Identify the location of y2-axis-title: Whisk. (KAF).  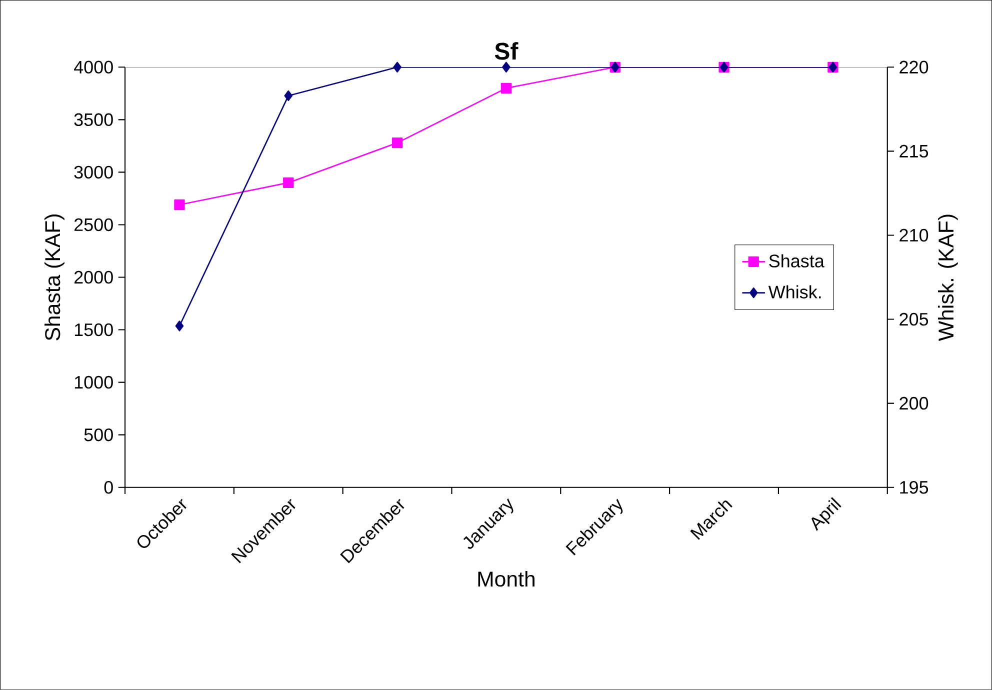
(948, 278).